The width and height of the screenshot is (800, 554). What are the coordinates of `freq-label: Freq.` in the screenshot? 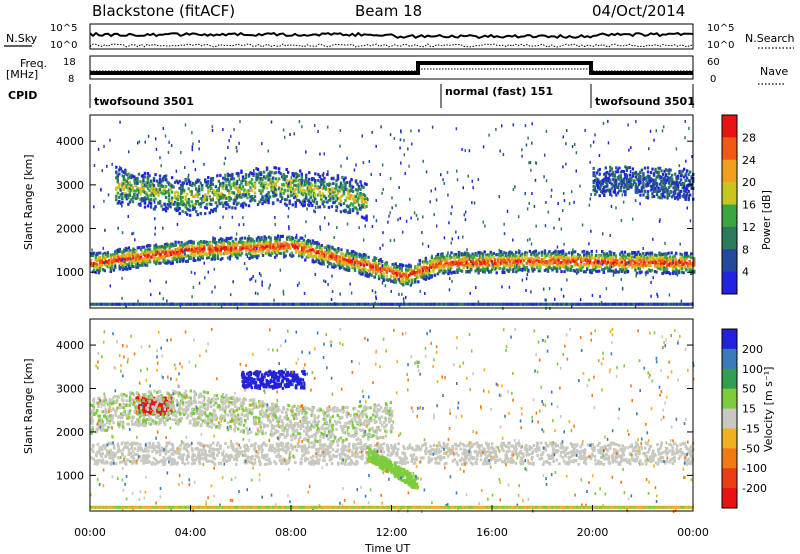 It's located at (33, 63).